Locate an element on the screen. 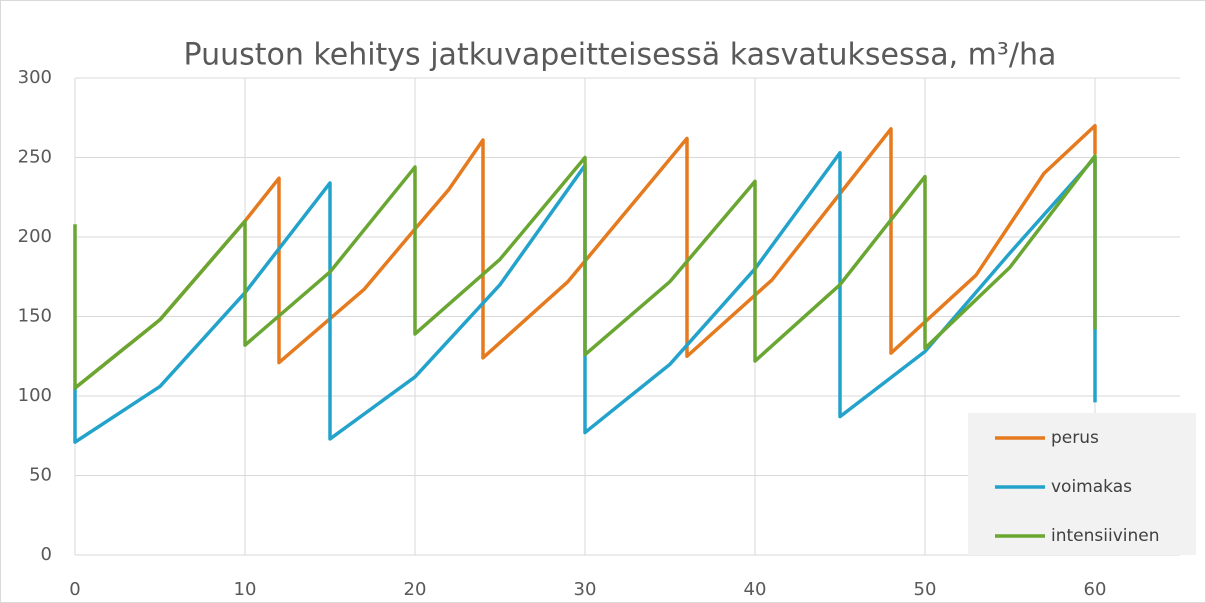  x-tick-label: 0 is located at coordinates (74, 589).